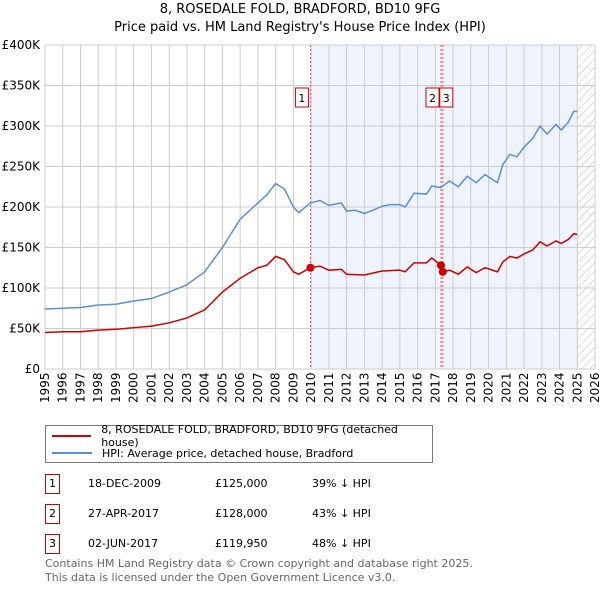 This screenshot has width=600, height=590. I want to click on sale-label: 3, so click(446, 98).